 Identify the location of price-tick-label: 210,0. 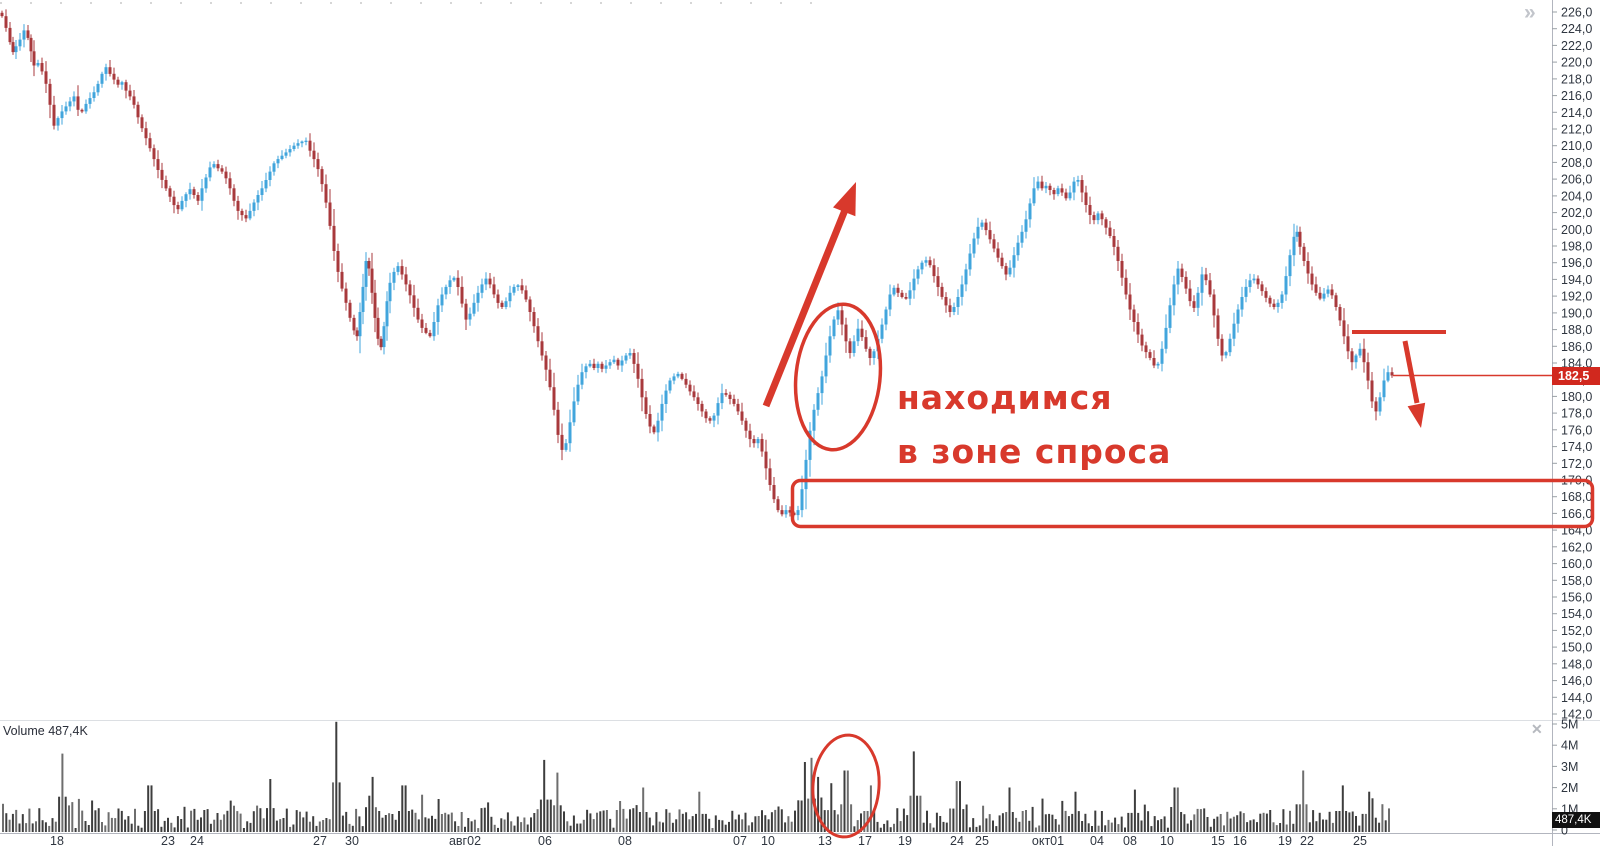
(1576, 146).